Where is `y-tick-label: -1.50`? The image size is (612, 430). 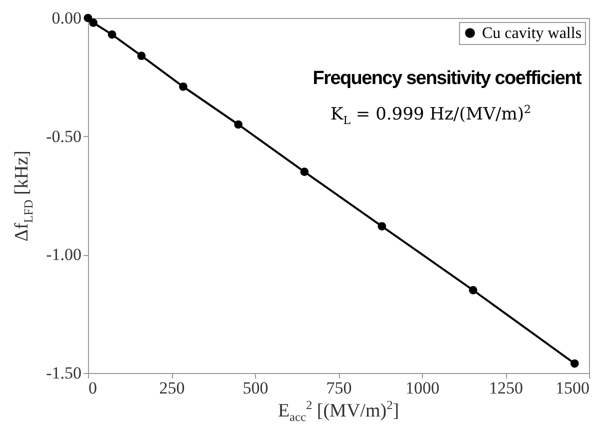
y-tick-label: -1.50 is located at coordinates (64, 373).